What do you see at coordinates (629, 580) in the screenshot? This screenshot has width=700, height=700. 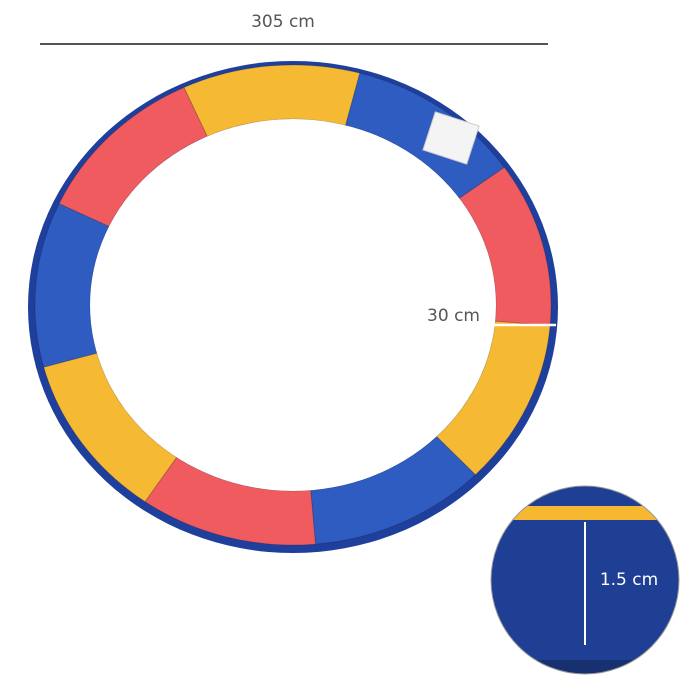 I see `thickness-label: 1.5 cm` at bounding box center [629, 580].